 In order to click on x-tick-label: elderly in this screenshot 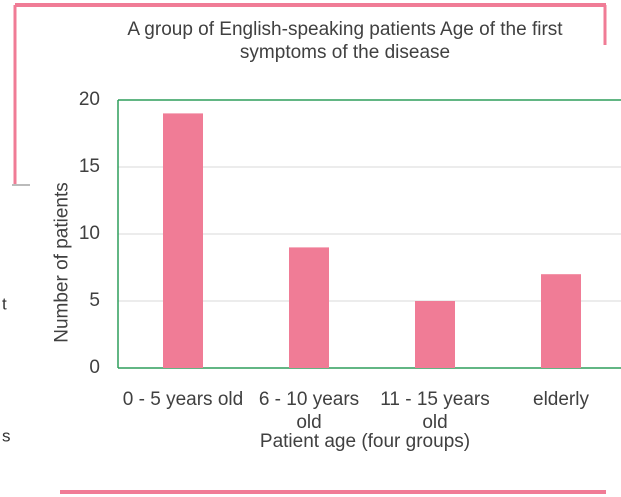, I will do `click(561, 399)`.